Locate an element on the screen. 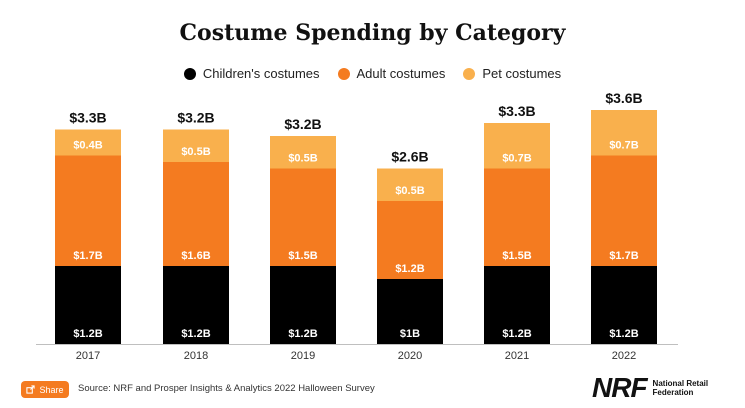 The image size is (745, 408). data-label-2017-series-1: $1.7B is located at coordinates (87, 256).